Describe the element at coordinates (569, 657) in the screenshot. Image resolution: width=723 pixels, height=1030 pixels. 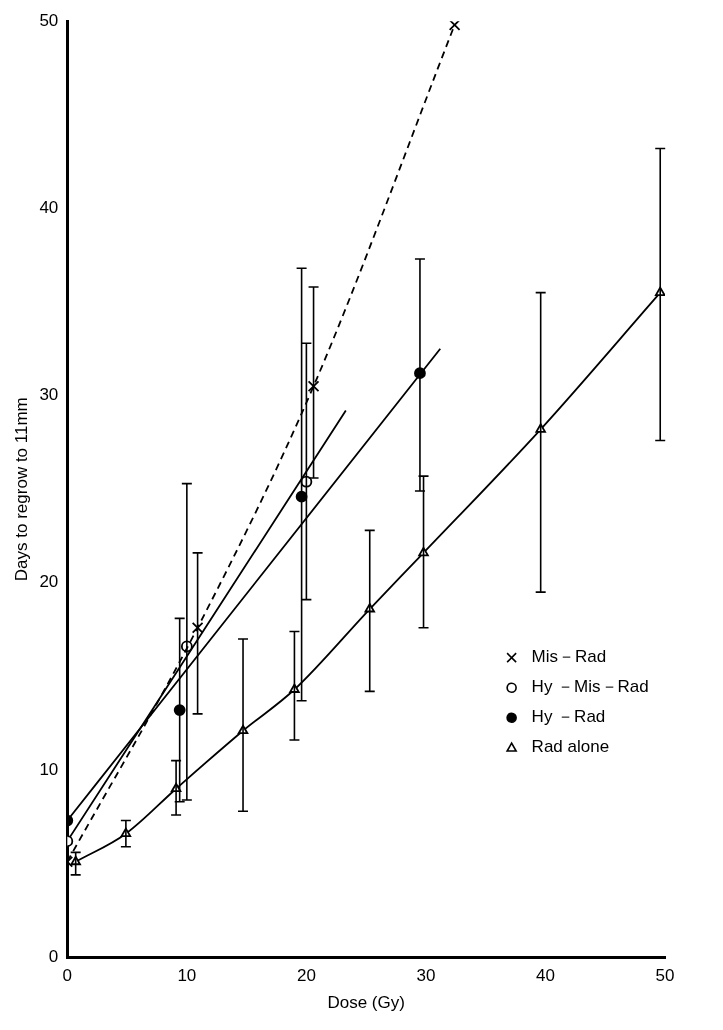
I see `legend-label: Mis－Rad` at that location.